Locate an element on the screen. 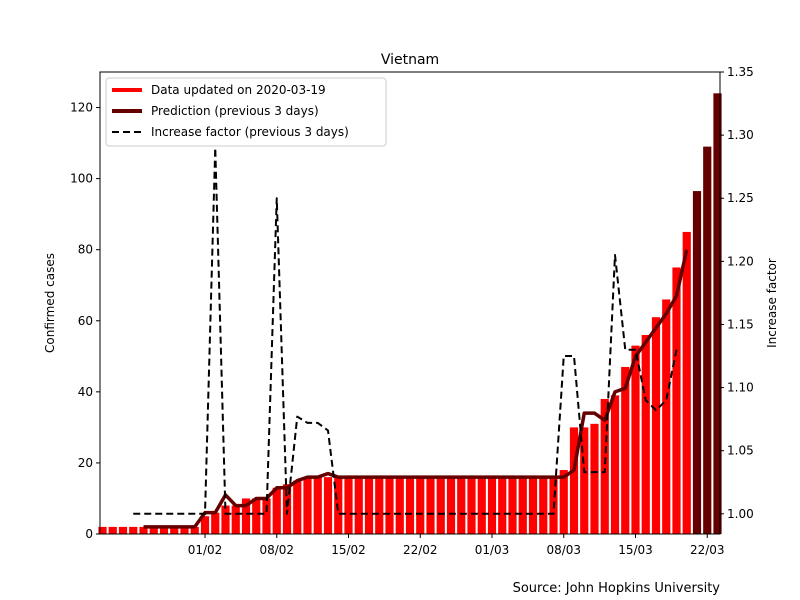  y-tick-label: 0 is located at coordinates (89, 534).